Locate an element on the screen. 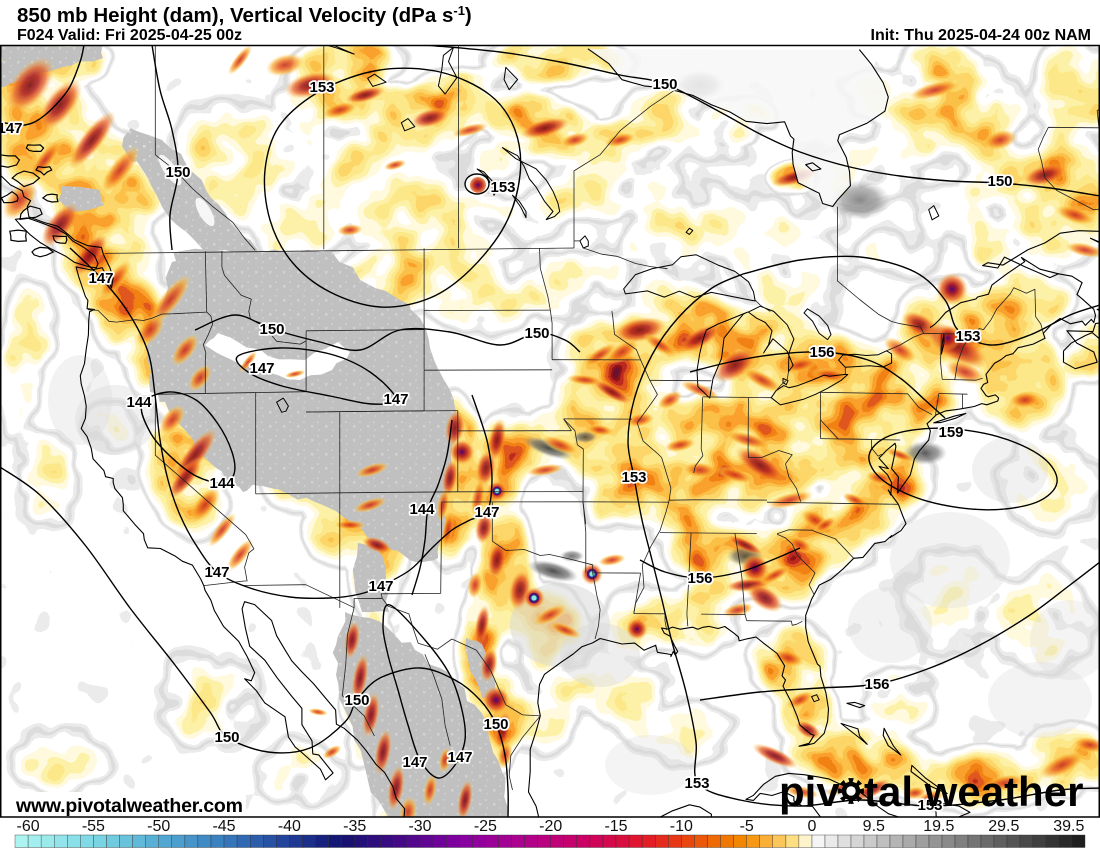 The image size is (1100, 855). svg-text: tal weather is located at coordinates (973, 791).